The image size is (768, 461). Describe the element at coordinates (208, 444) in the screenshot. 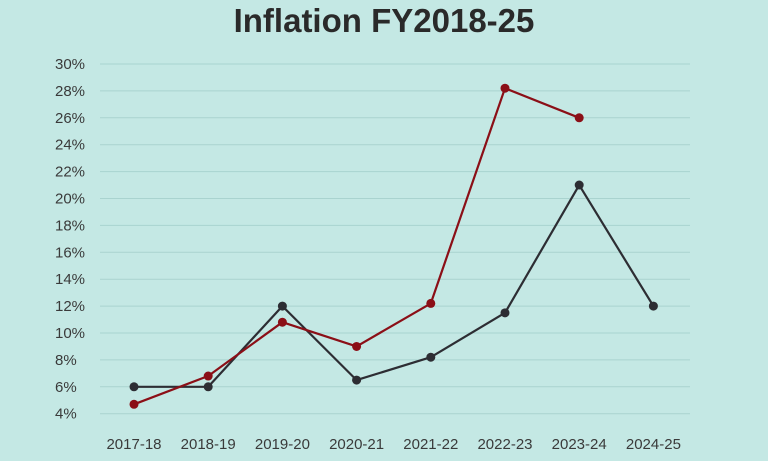

I see `x-tick-label: 2018-19` at that location.